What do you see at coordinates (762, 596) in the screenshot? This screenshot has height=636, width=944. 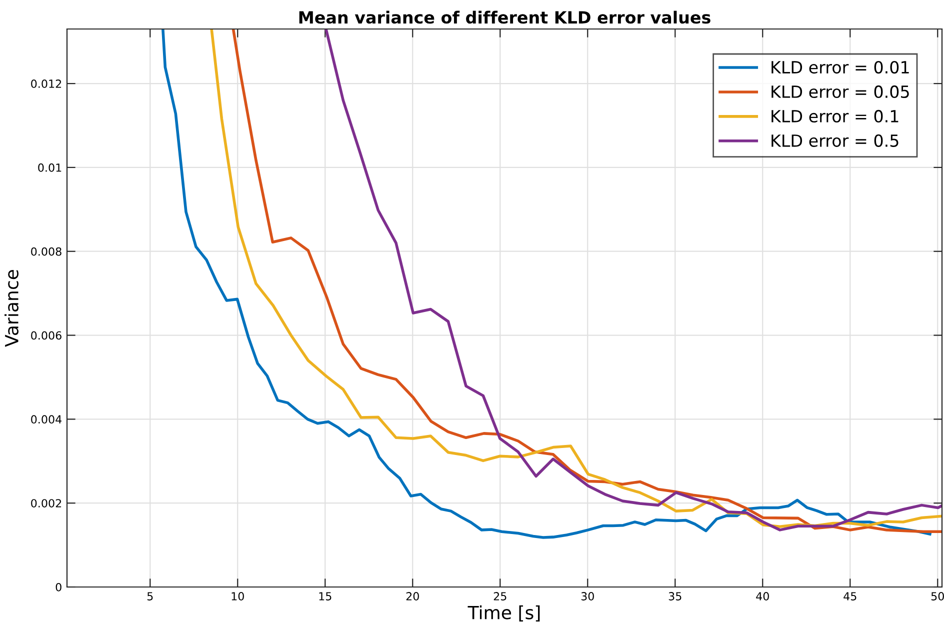 I see `x-tick-label: 40` at bounding box center [762, 596].